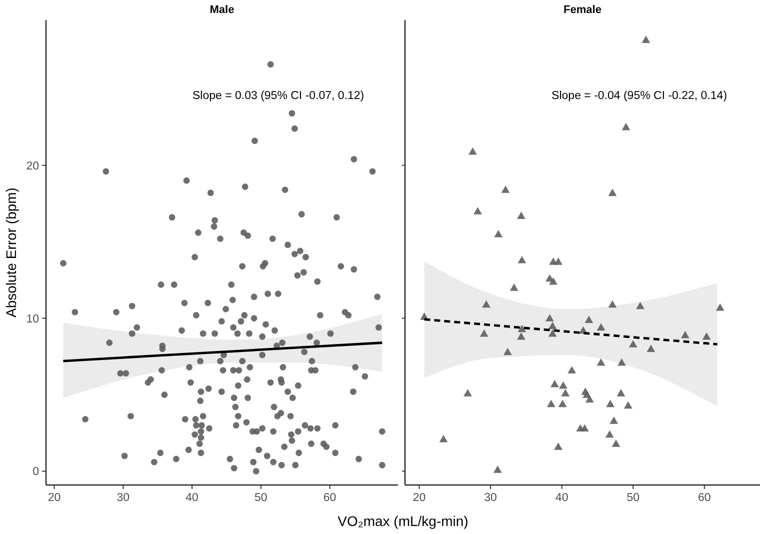  I want to click on chart-title: Female, so click(583, 10).